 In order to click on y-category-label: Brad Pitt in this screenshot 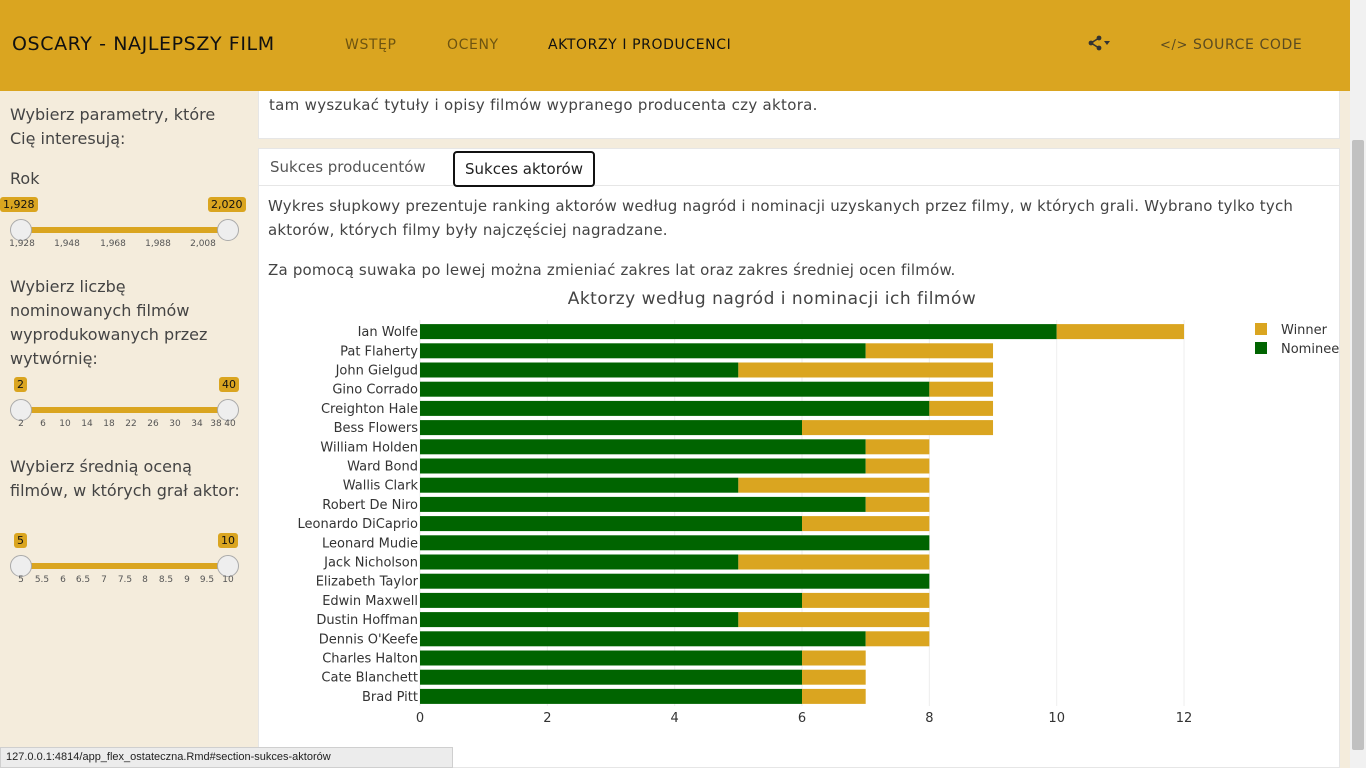, I will do `click(390, 697)`.